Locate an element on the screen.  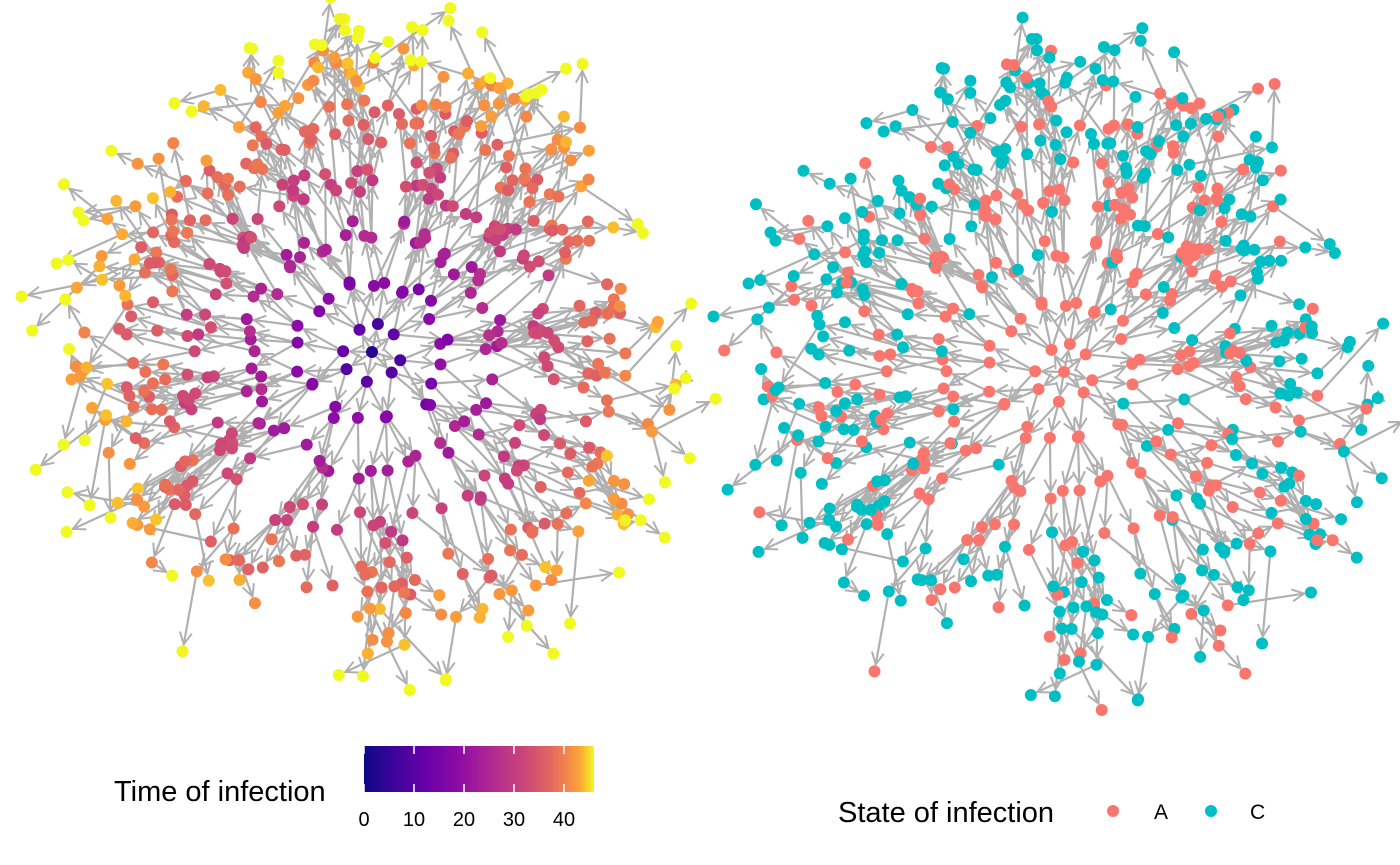
colorbar-tick-label: 10 is located at coordinates (414, 820).